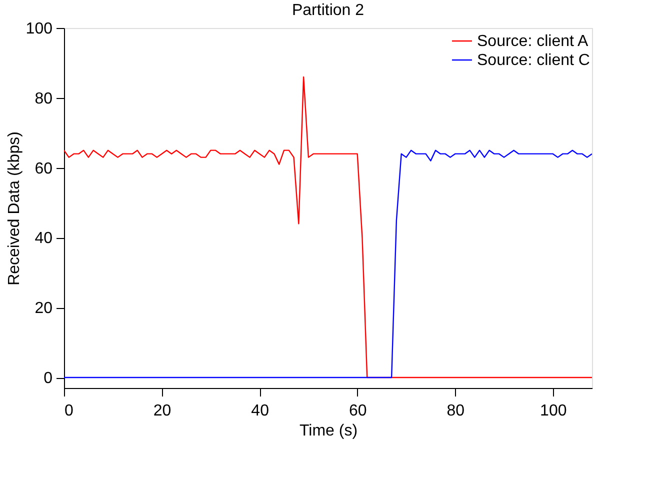 Image resolution: width=662 pixels, height=480 pixels. Describe the element at coordinates (43, 99) in the screenshot. I see `y-tick-label: 80` at that location.